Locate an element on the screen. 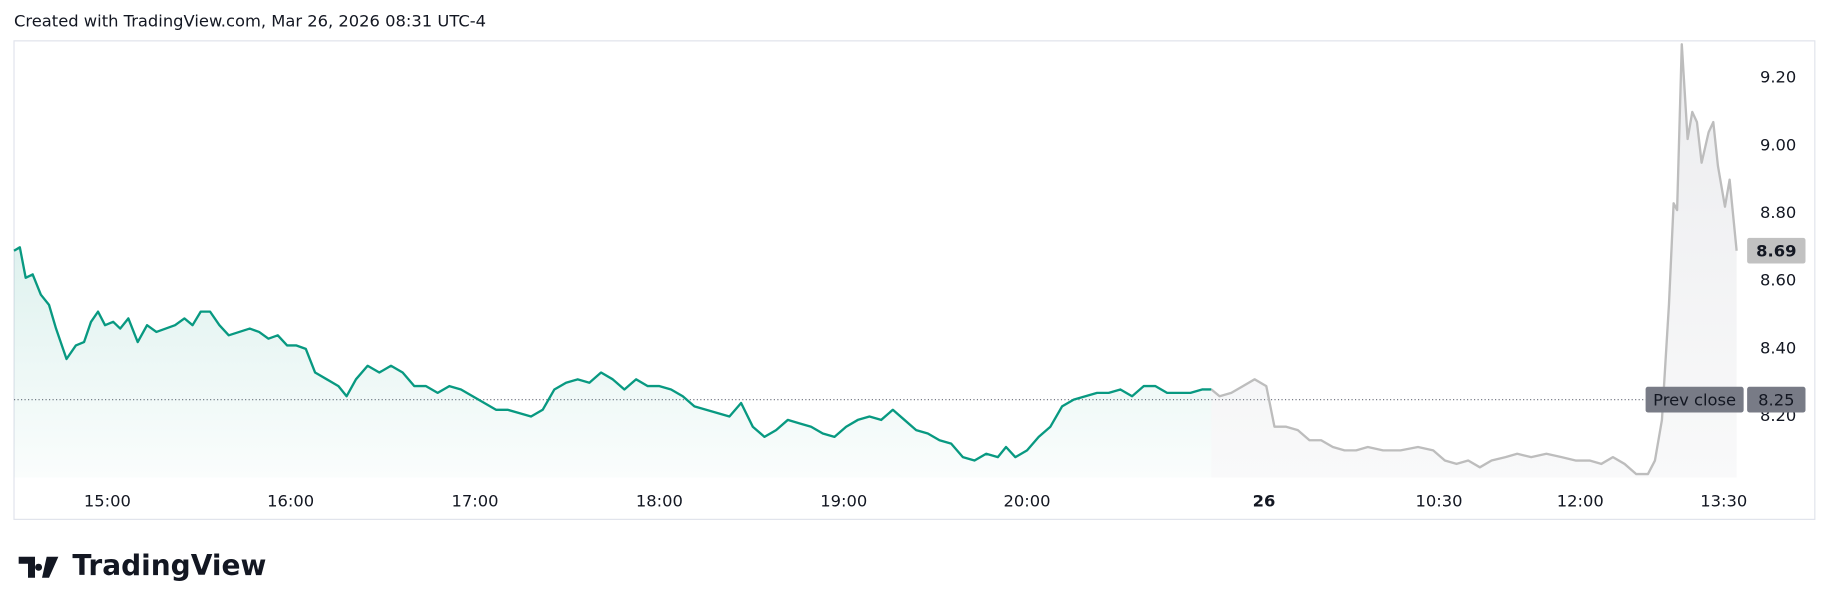 The image size is (1830, 611). x-tick-label: 18:00 is located at coordinates (659, 500).